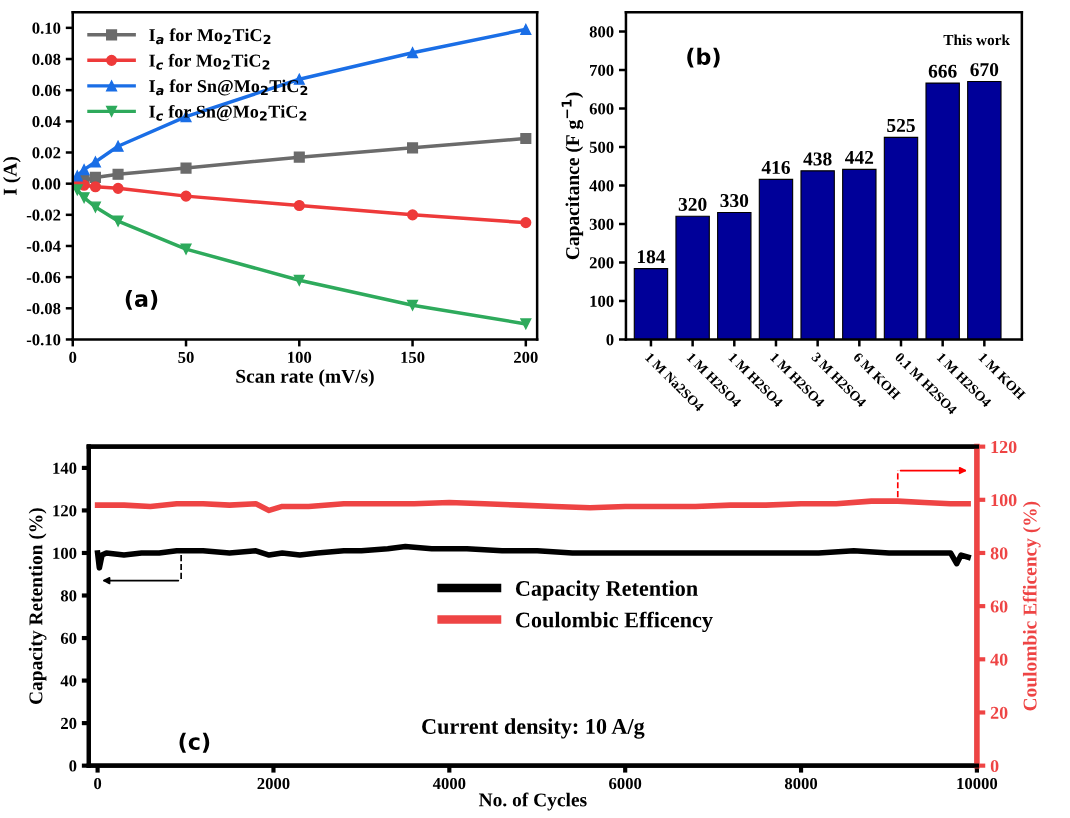 This screenshot has height=818, width=1070. What do you see at coordinates (43, 309) in the screenshot?
I see `y-tick-label: -0.08` at bounding box center [43, 309].